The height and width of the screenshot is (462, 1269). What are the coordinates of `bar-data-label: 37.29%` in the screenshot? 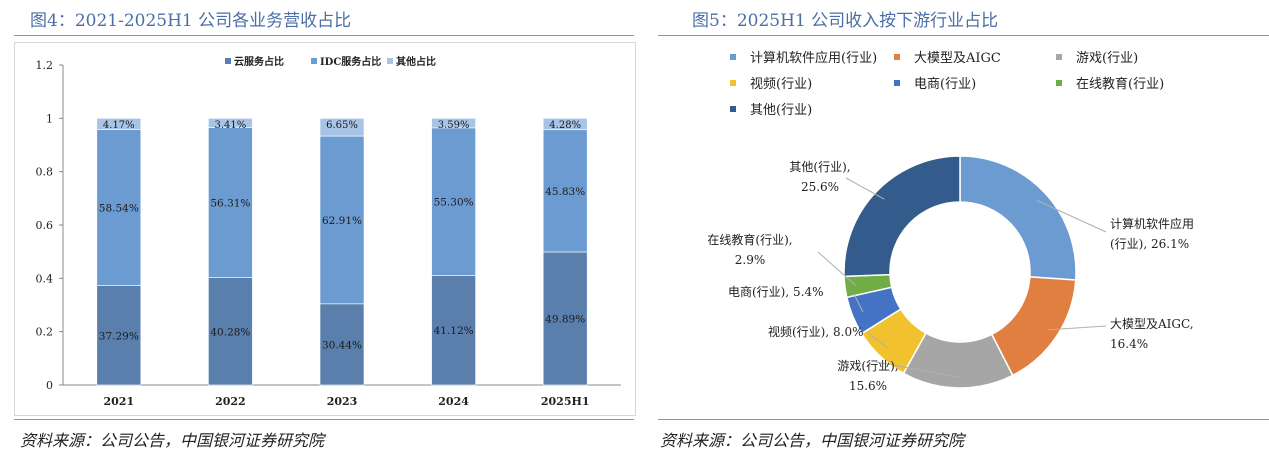 It's located at (119, 336).